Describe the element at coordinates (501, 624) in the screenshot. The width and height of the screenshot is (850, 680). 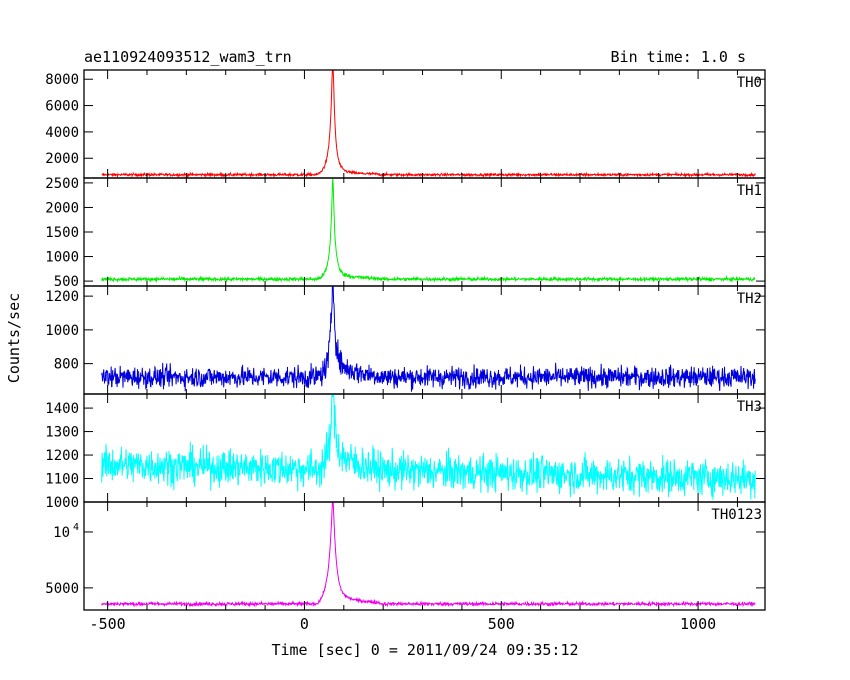
I see `x-tick-label: 500` at that location.